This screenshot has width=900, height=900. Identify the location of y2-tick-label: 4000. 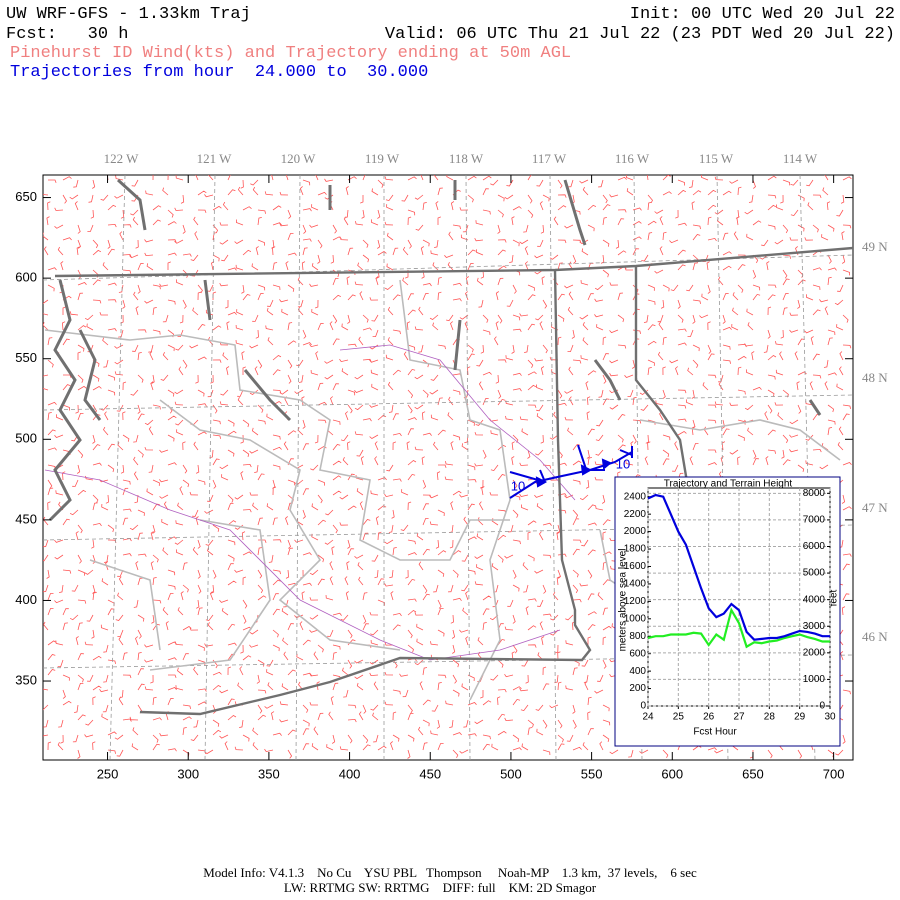
(814, 599).